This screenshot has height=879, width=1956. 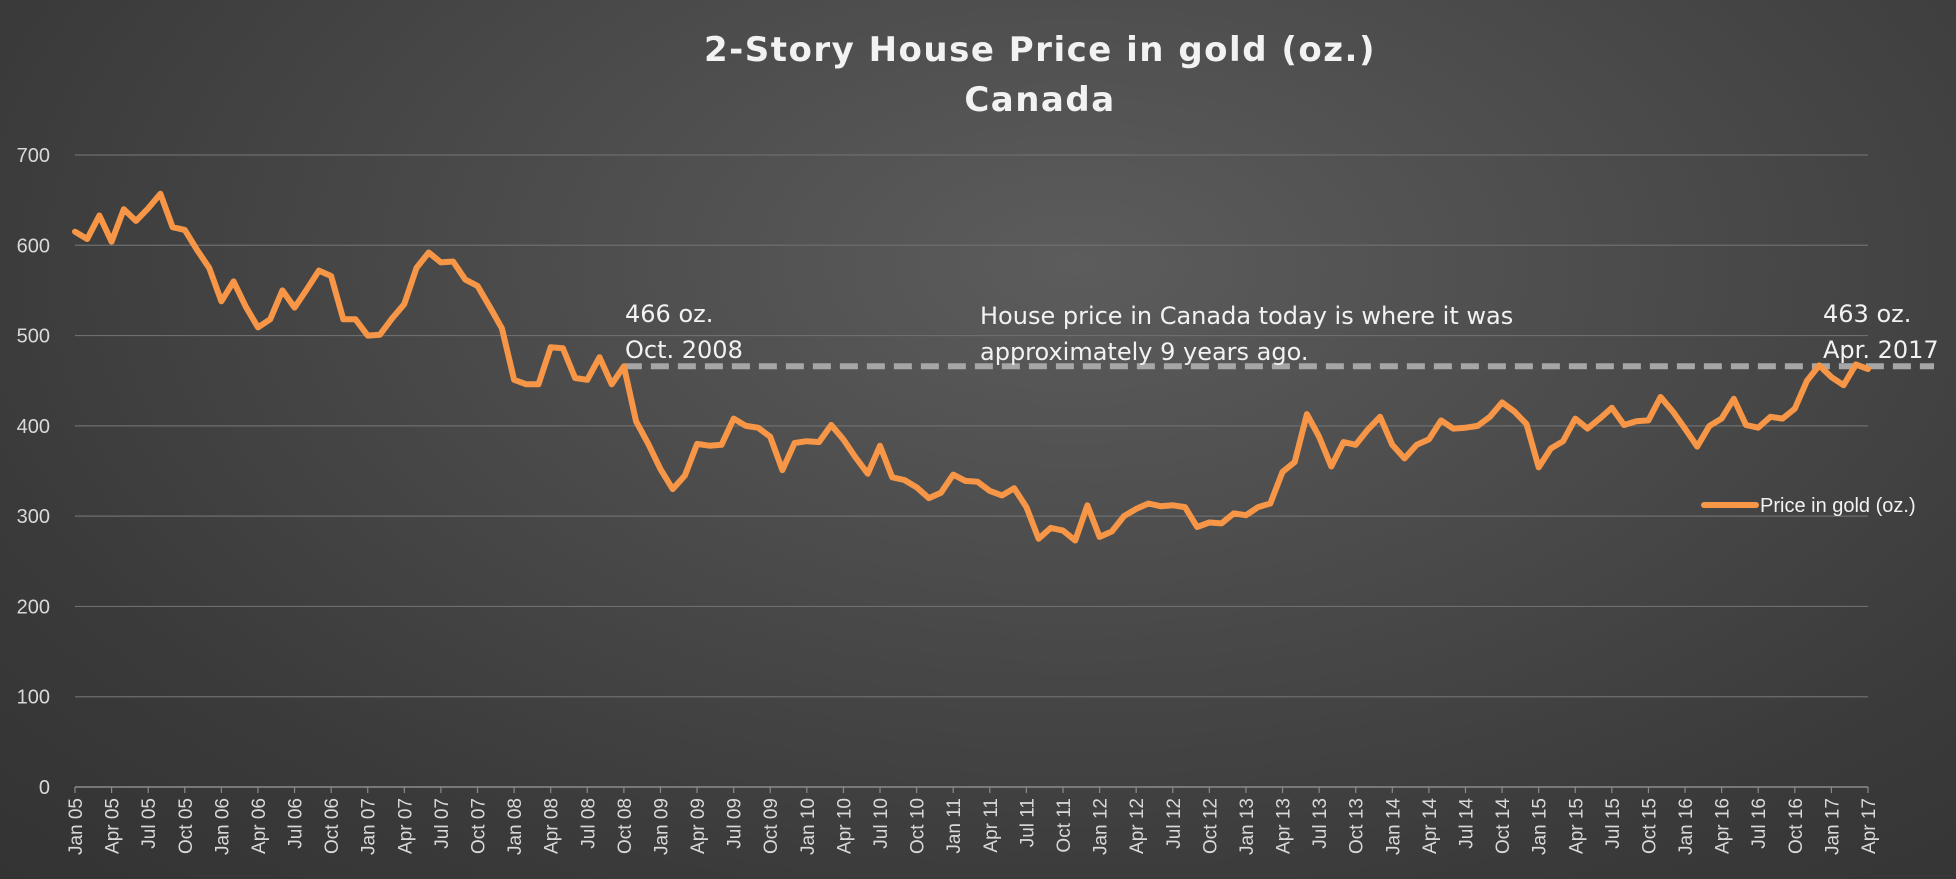 What do you see at coordinates (1039, 100) in the screenshot?
I see `chart-subtitle: Canada` at bounding box center [1039, 100].